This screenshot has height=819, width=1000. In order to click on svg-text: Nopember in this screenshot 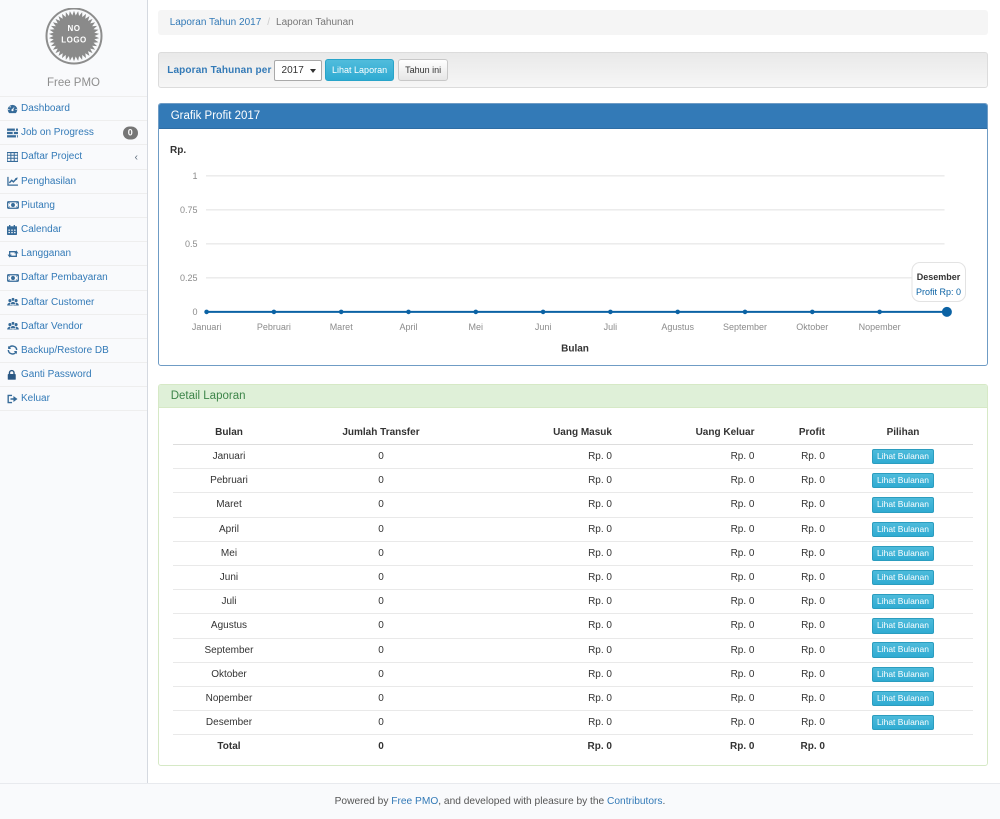, I will do `click(879, 327)`.